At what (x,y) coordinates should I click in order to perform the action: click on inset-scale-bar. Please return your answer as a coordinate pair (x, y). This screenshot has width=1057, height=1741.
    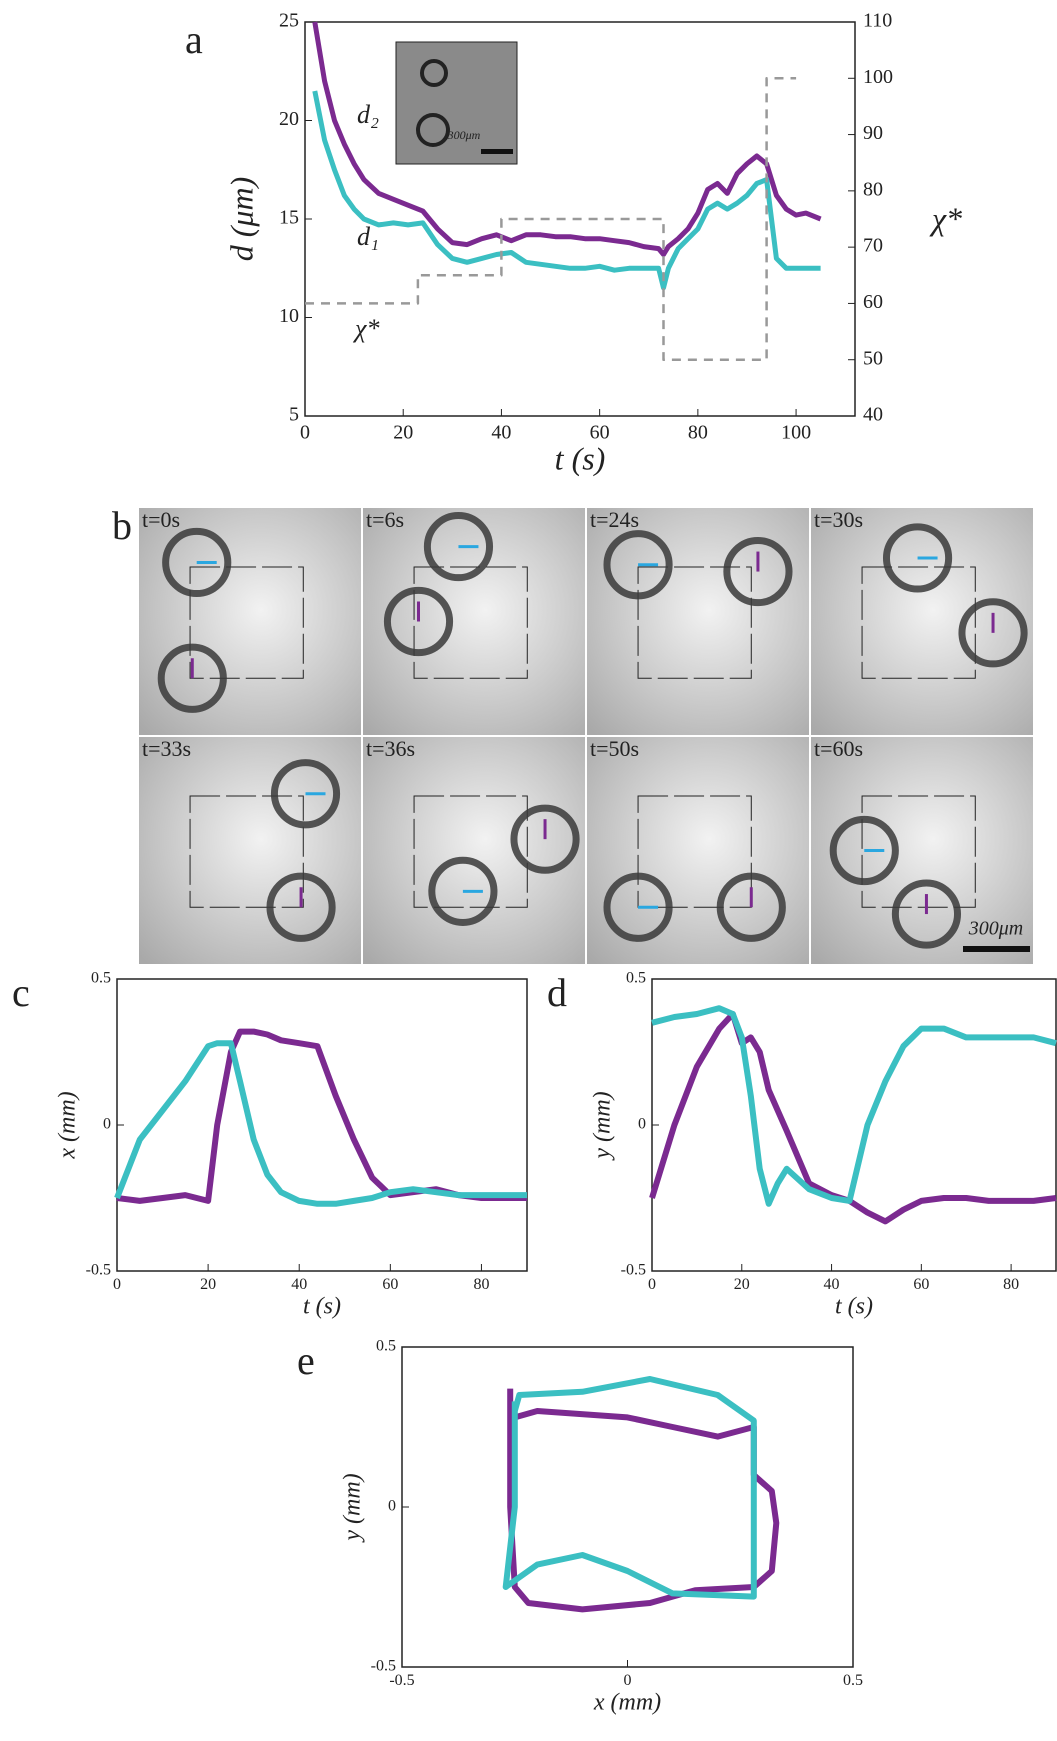
    Looking at the image, I should click on (497, 151).